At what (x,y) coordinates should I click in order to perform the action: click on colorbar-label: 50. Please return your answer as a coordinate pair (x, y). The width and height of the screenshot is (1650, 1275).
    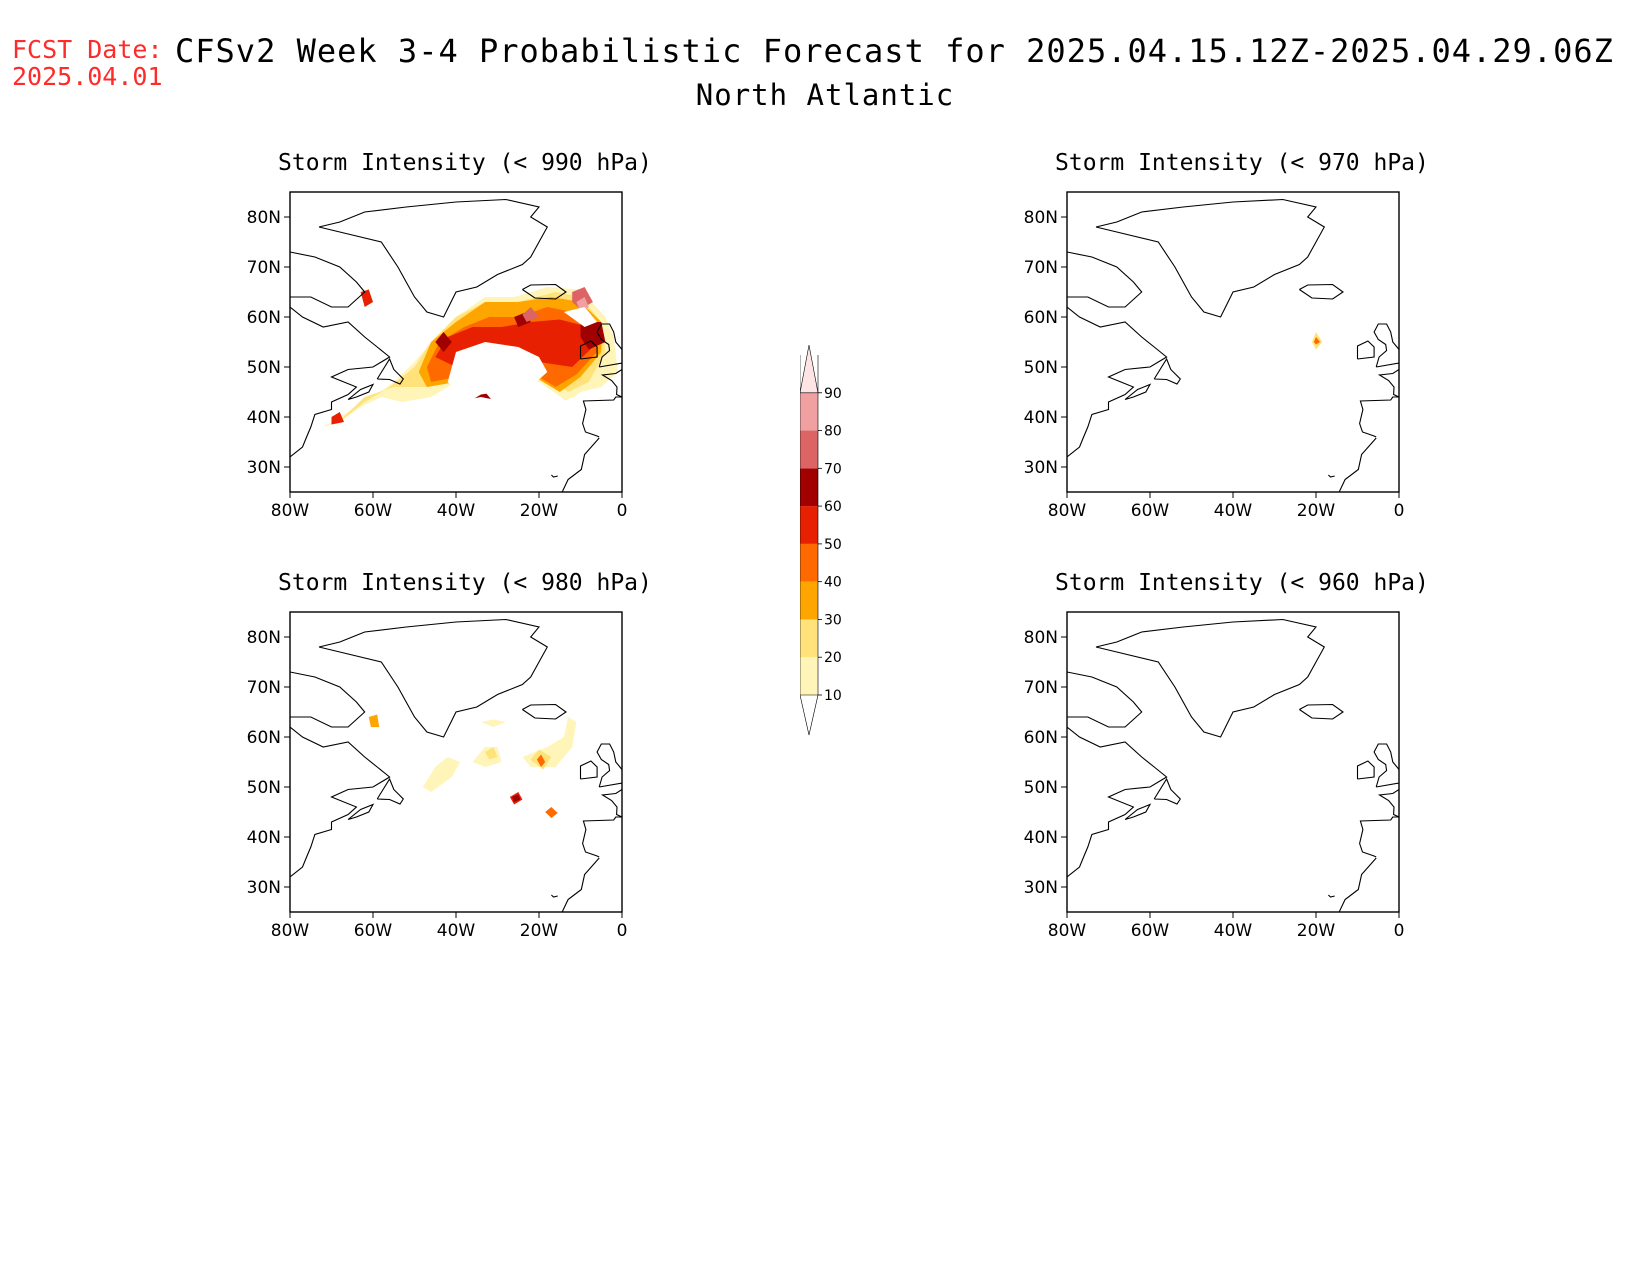
    Looking at the image, I should click on (833, 545).